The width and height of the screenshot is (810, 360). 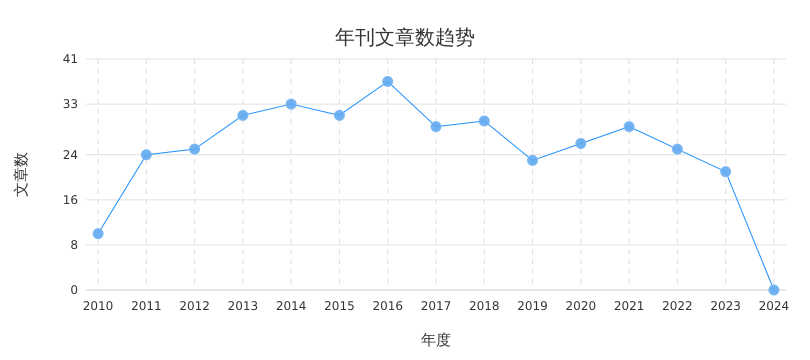 I want to click on x-tick-label: 2023, so click(x=725, y=306).